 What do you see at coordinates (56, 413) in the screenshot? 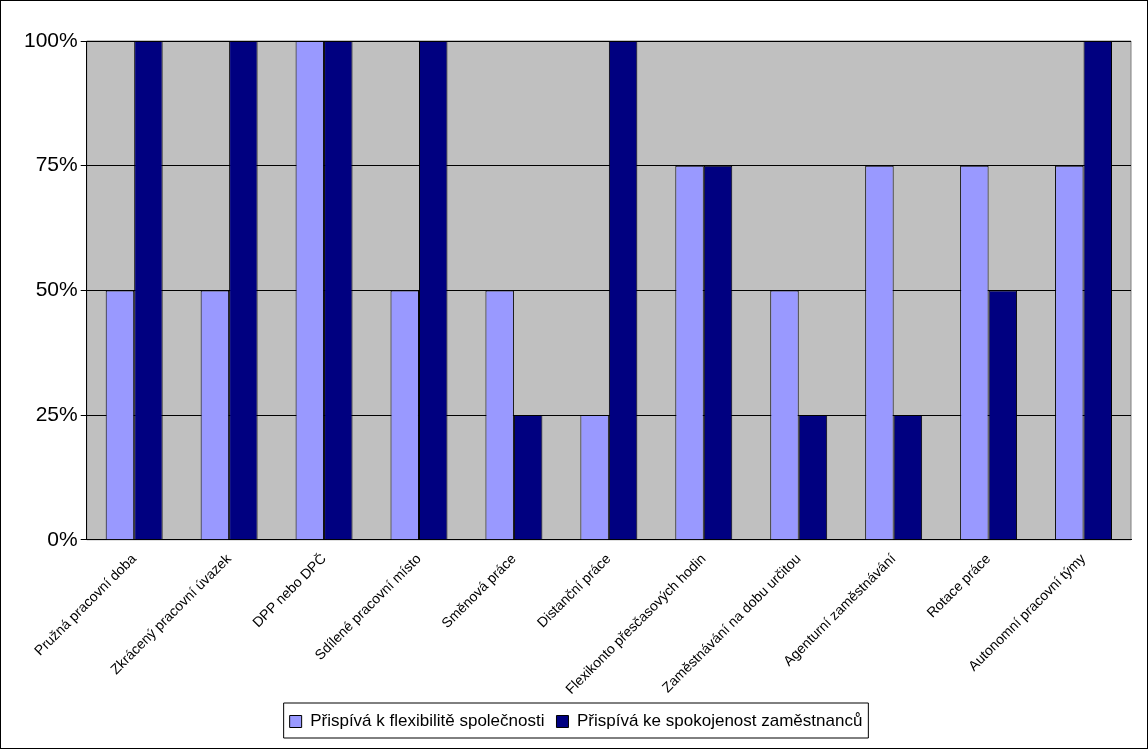
I see `y-tick-label: 25%` at bounding box center [56, 413].